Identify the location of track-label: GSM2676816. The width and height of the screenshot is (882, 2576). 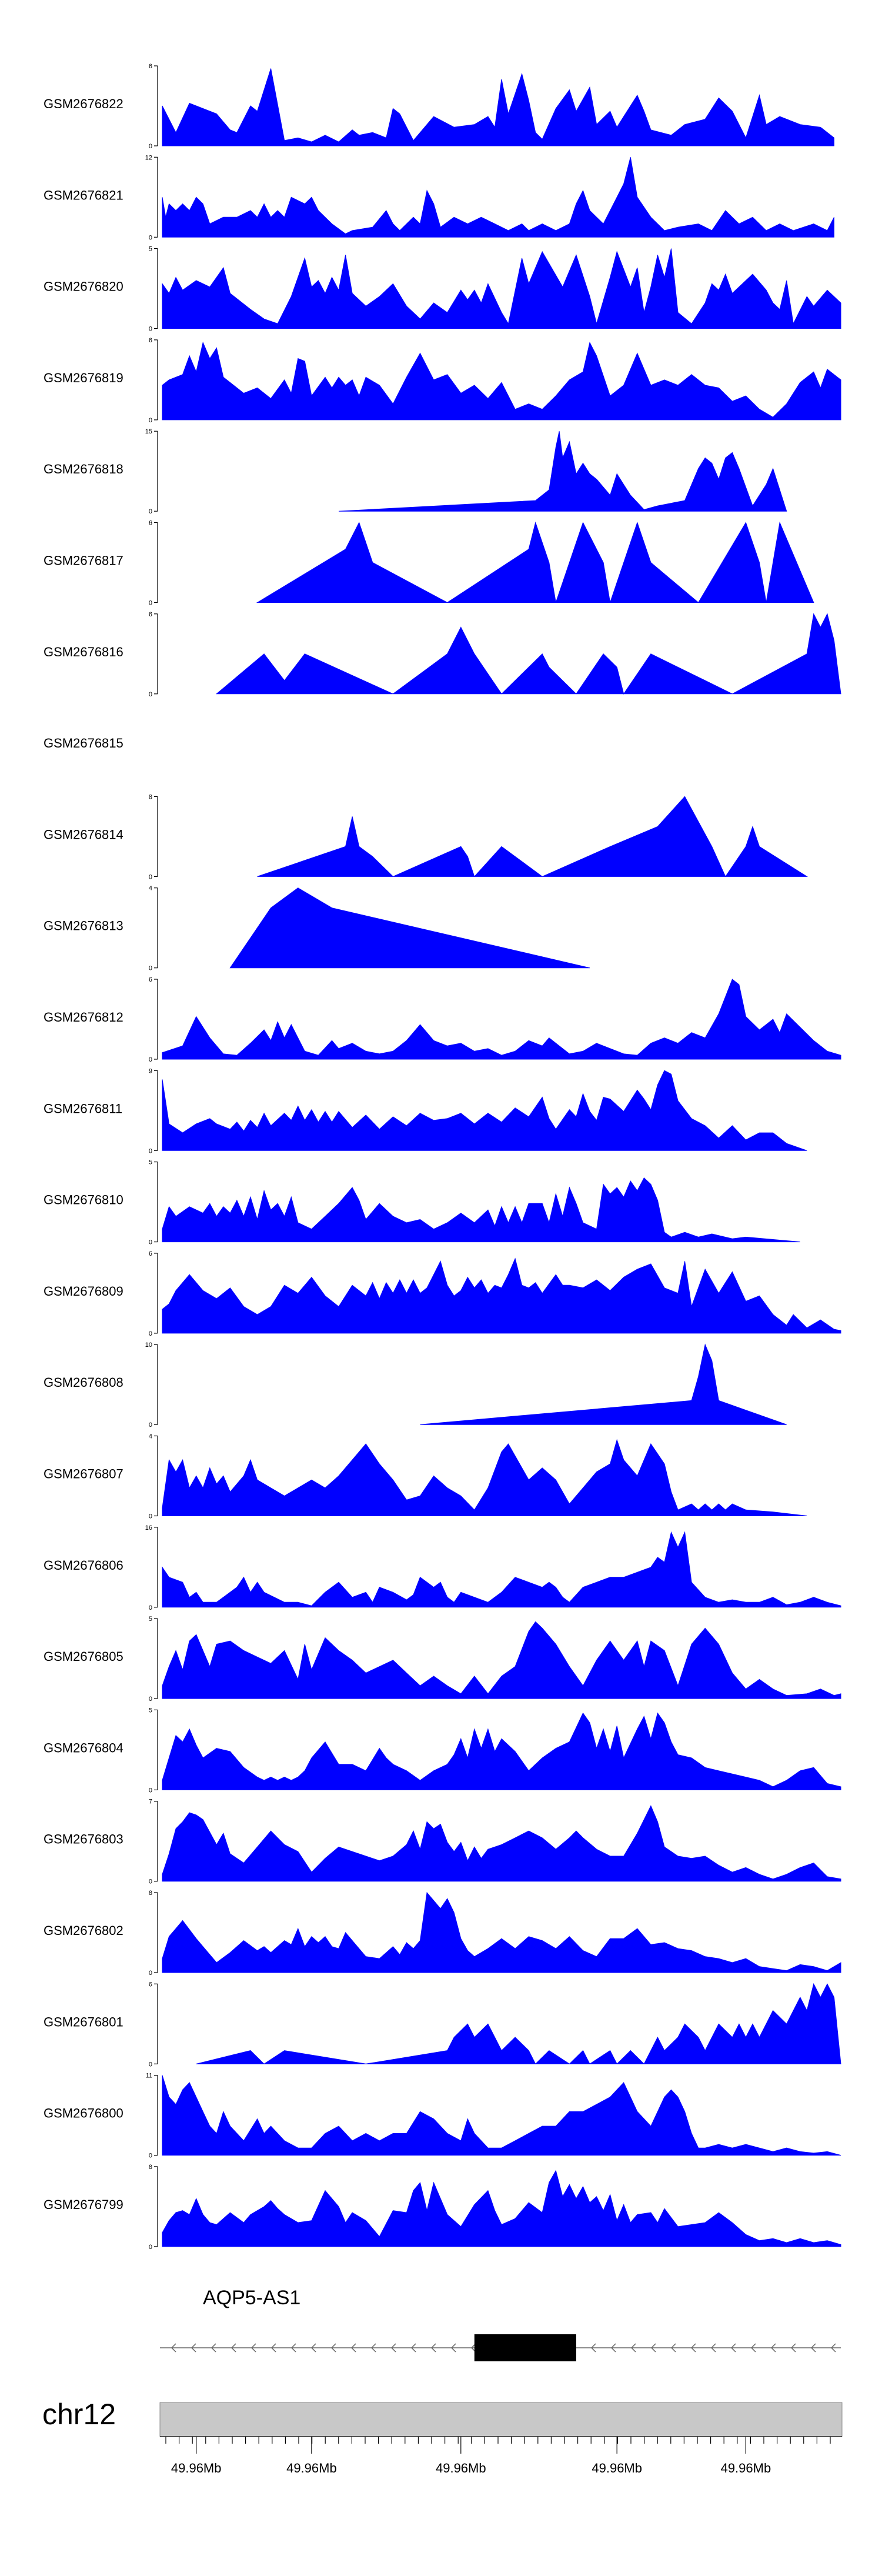
(83, 652).